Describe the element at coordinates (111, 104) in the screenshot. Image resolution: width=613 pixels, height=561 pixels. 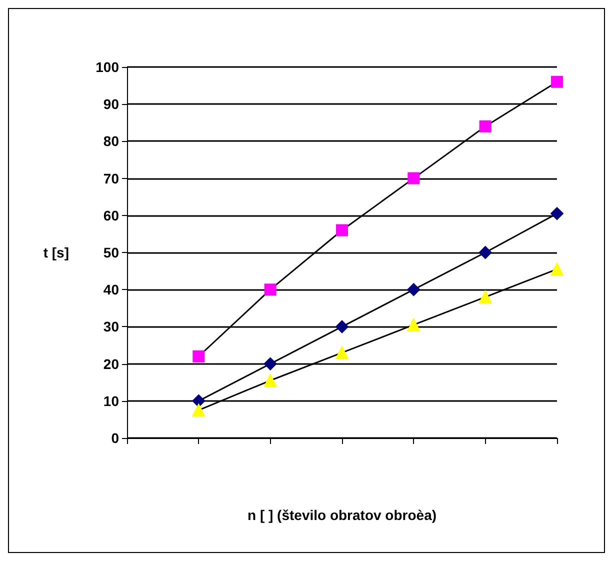
I see `y-tick-label: 90` at that location.